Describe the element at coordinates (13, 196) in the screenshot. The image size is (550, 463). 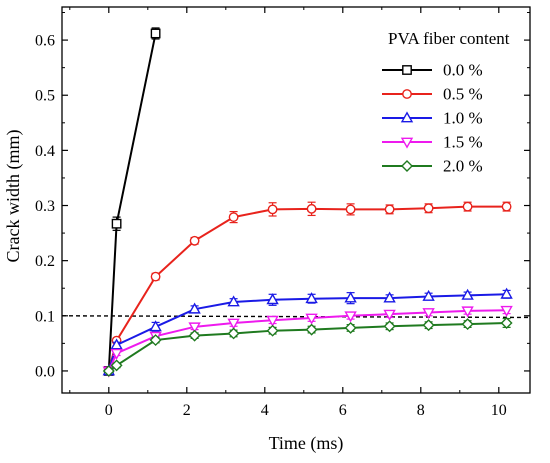
I see `y-axis-label: Crack width (mm)` at that location.